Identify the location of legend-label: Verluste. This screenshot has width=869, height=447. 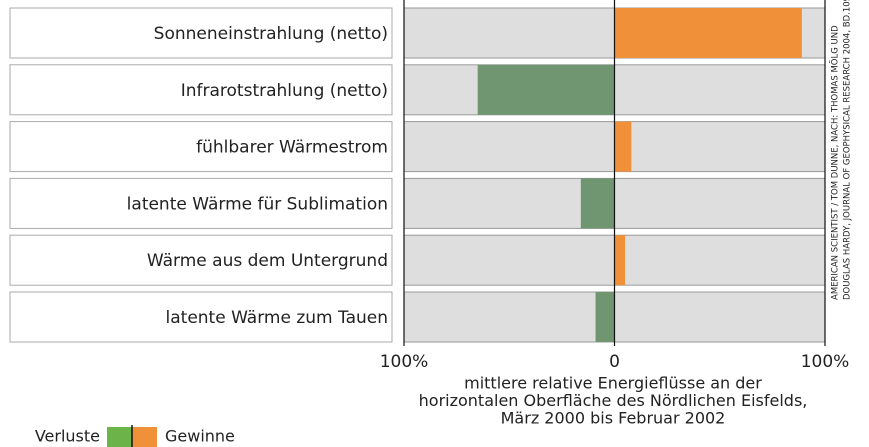
(67, 436).